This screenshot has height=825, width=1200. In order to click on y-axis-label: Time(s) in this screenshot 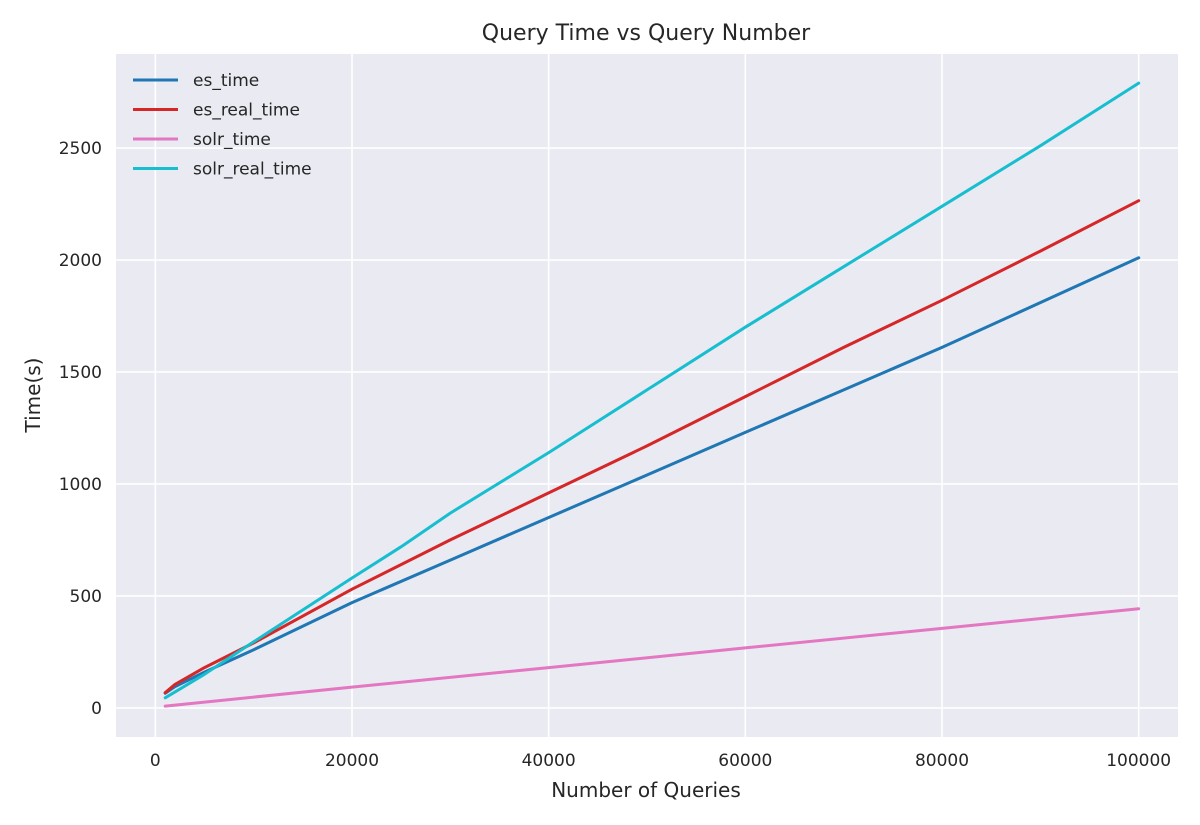, I will do `click(33, 396)`.